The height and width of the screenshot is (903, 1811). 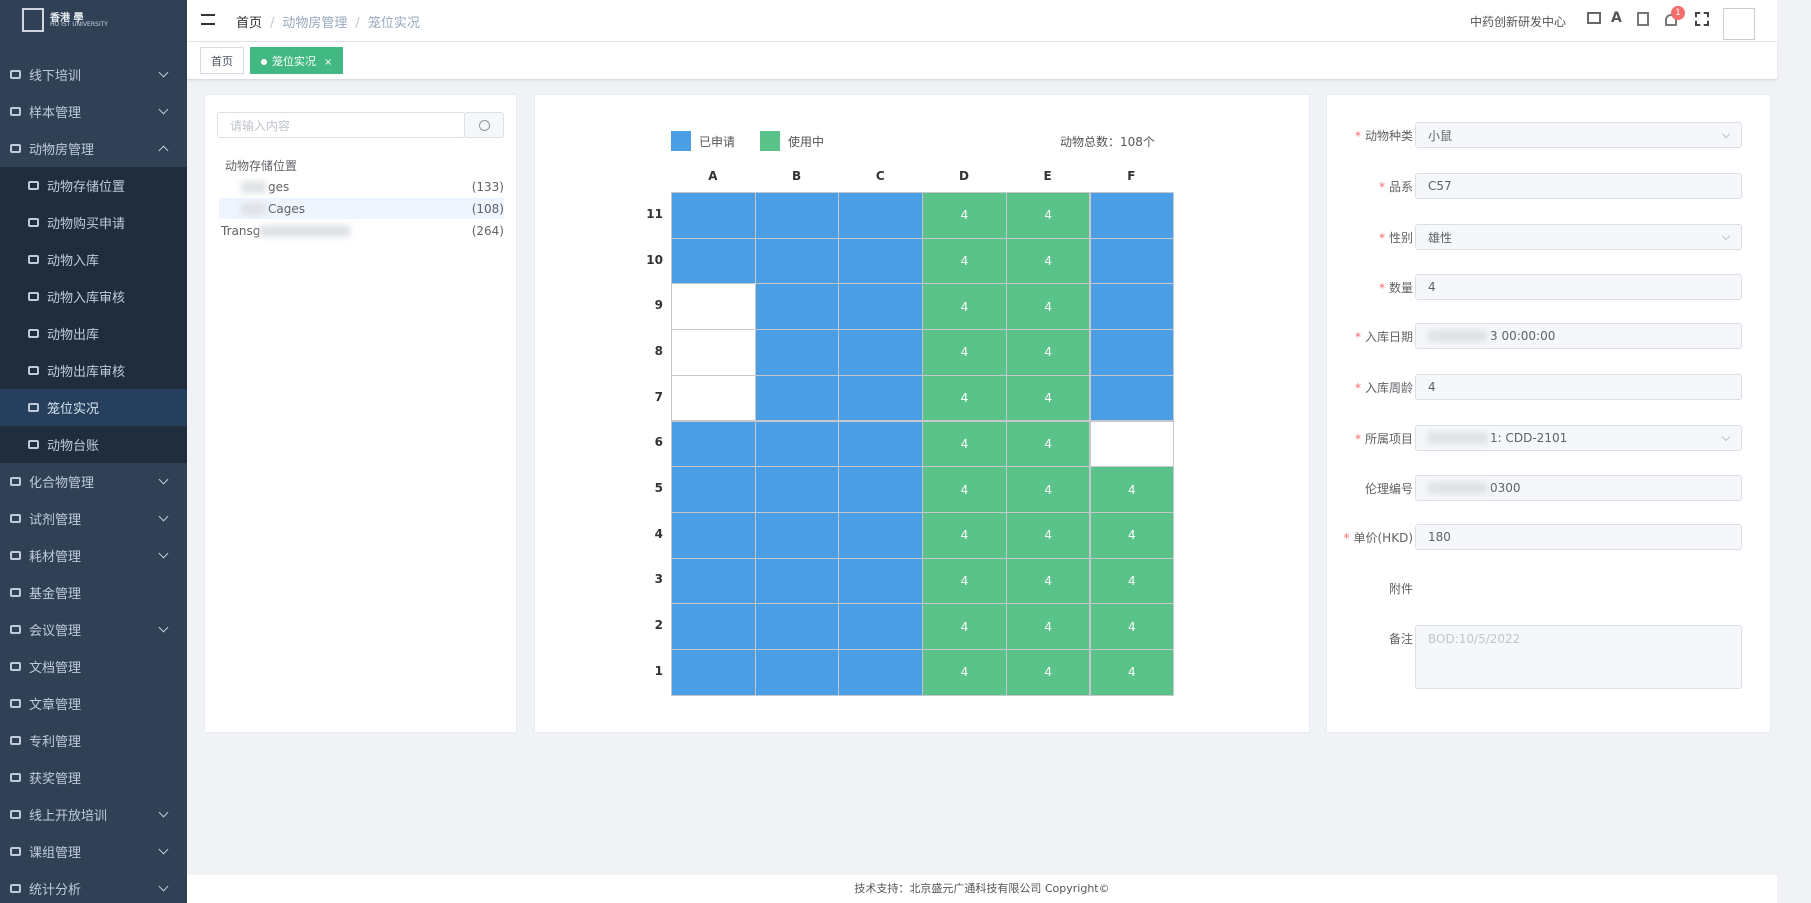 What do you see at coordinates (93, 407) in the screenshot?
I see `submenu-item: 笼位实况` at bounding box center [93, 407].